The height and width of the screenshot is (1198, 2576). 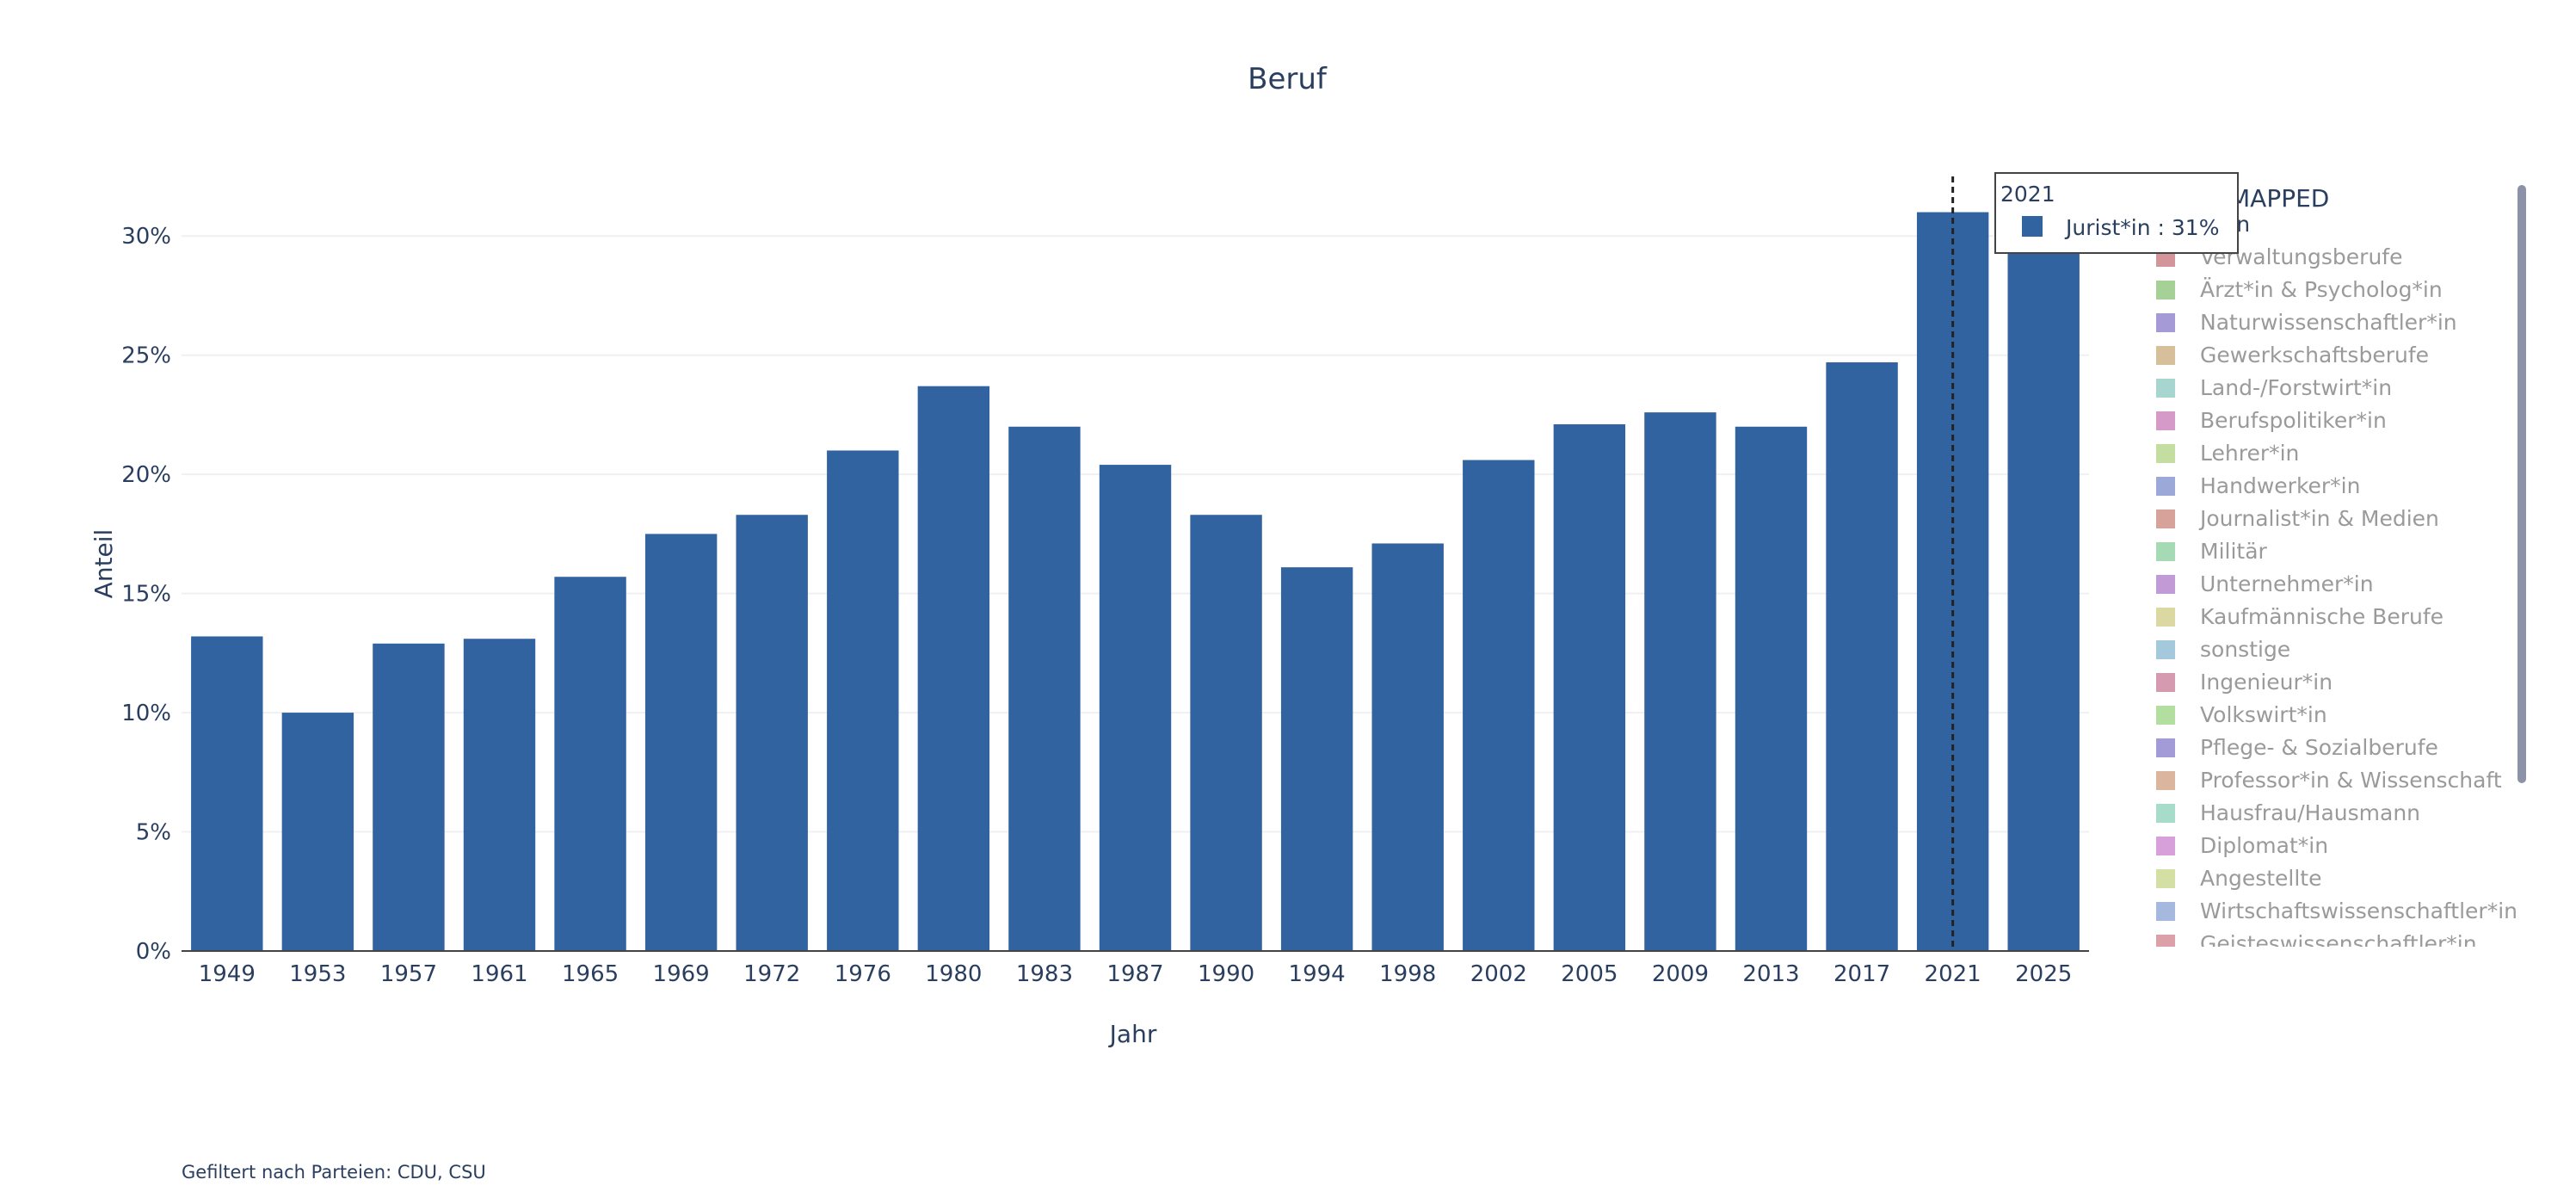 What do you see at coordinates (1589, 974) in the screenshot?
I see `x-tick-label: 2005` at bounding box center [1589, 974].